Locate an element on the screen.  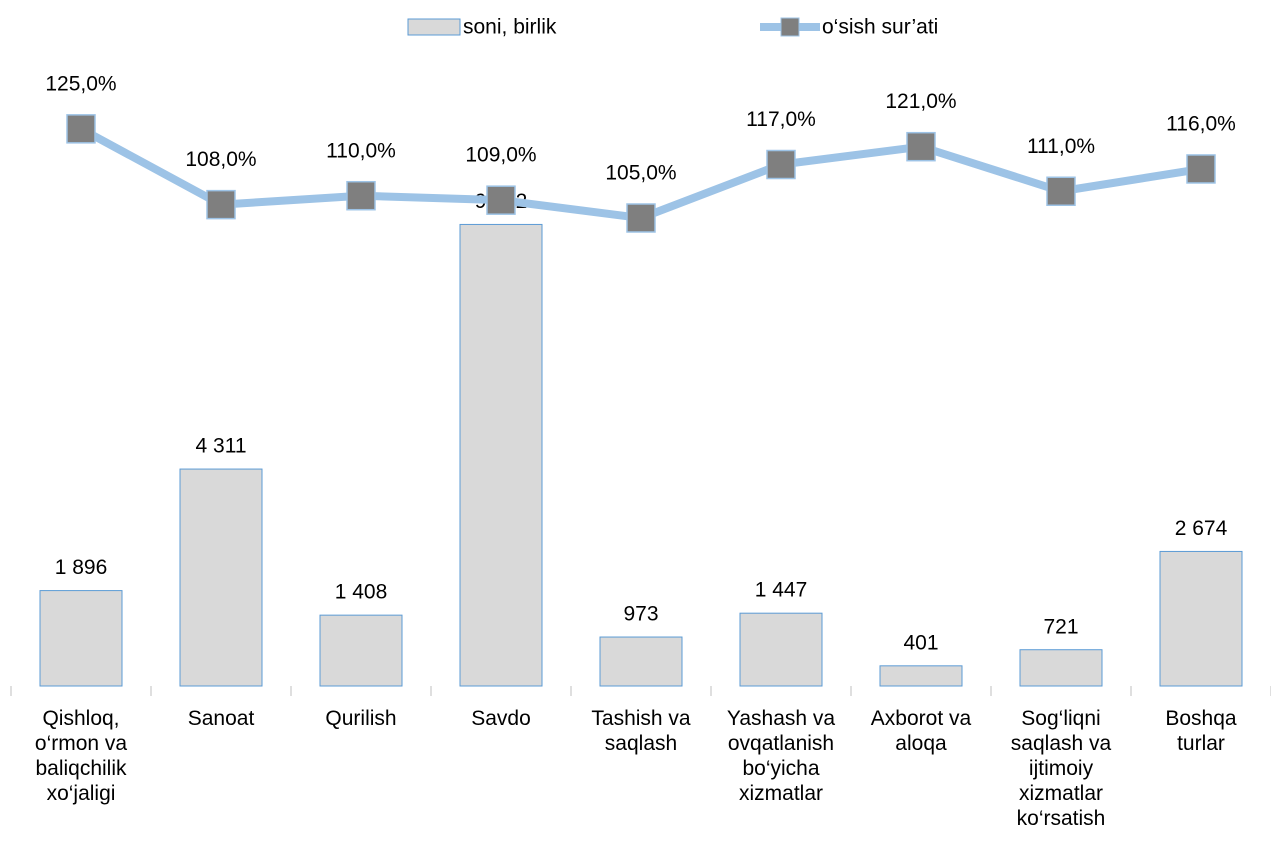
bar-label: 1 408 is located at coordinates (361, 592).